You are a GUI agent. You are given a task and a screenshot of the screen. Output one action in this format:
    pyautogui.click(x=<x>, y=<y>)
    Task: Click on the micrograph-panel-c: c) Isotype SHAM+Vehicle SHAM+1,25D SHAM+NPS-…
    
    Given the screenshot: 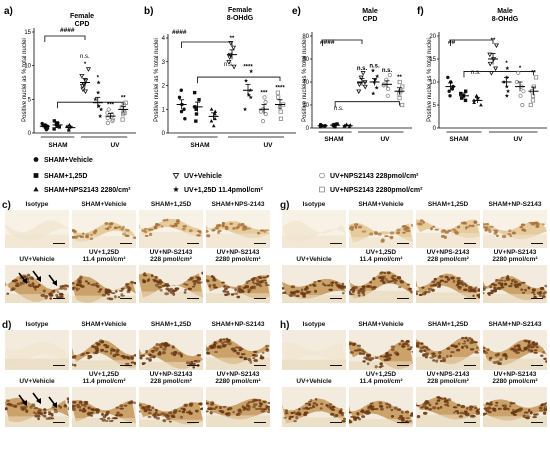 What is the action you would take?
    pyautogui.click(x=137, y=257)
    